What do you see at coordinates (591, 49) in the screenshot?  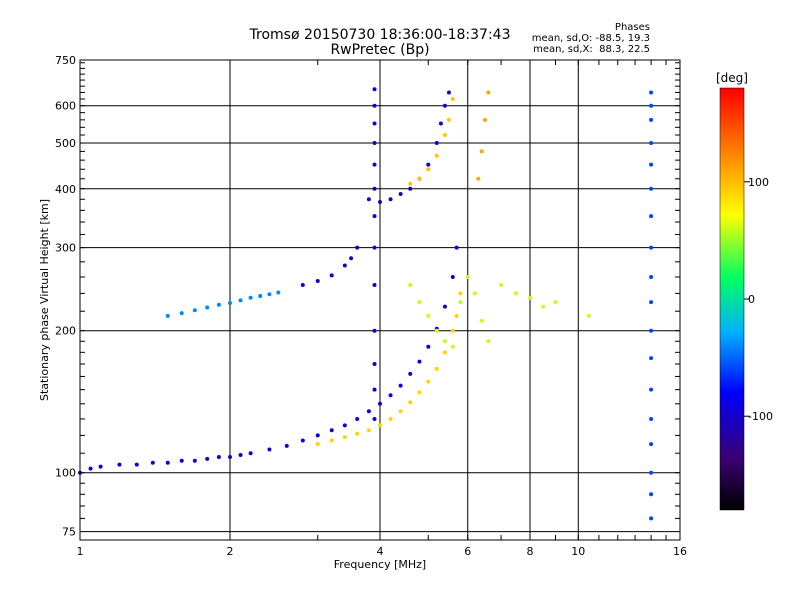 I see `phases-x-stats: mean, sd,X: 88.3, 22.5` at bounding box center [591, 49].